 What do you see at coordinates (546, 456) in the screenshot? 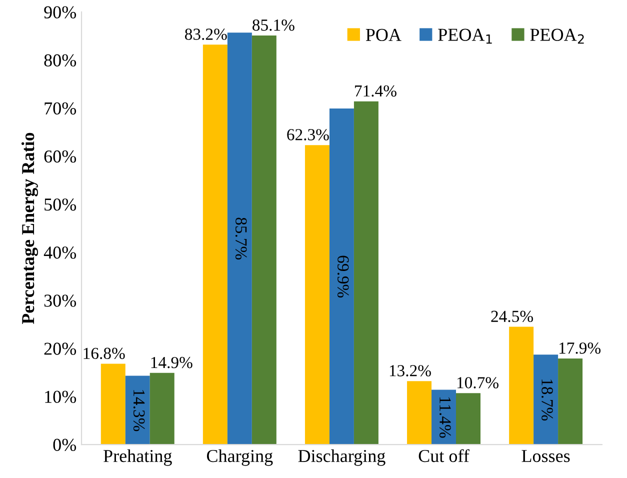
I see `x-tick-label: Losses` at bounding box center [546, 456].